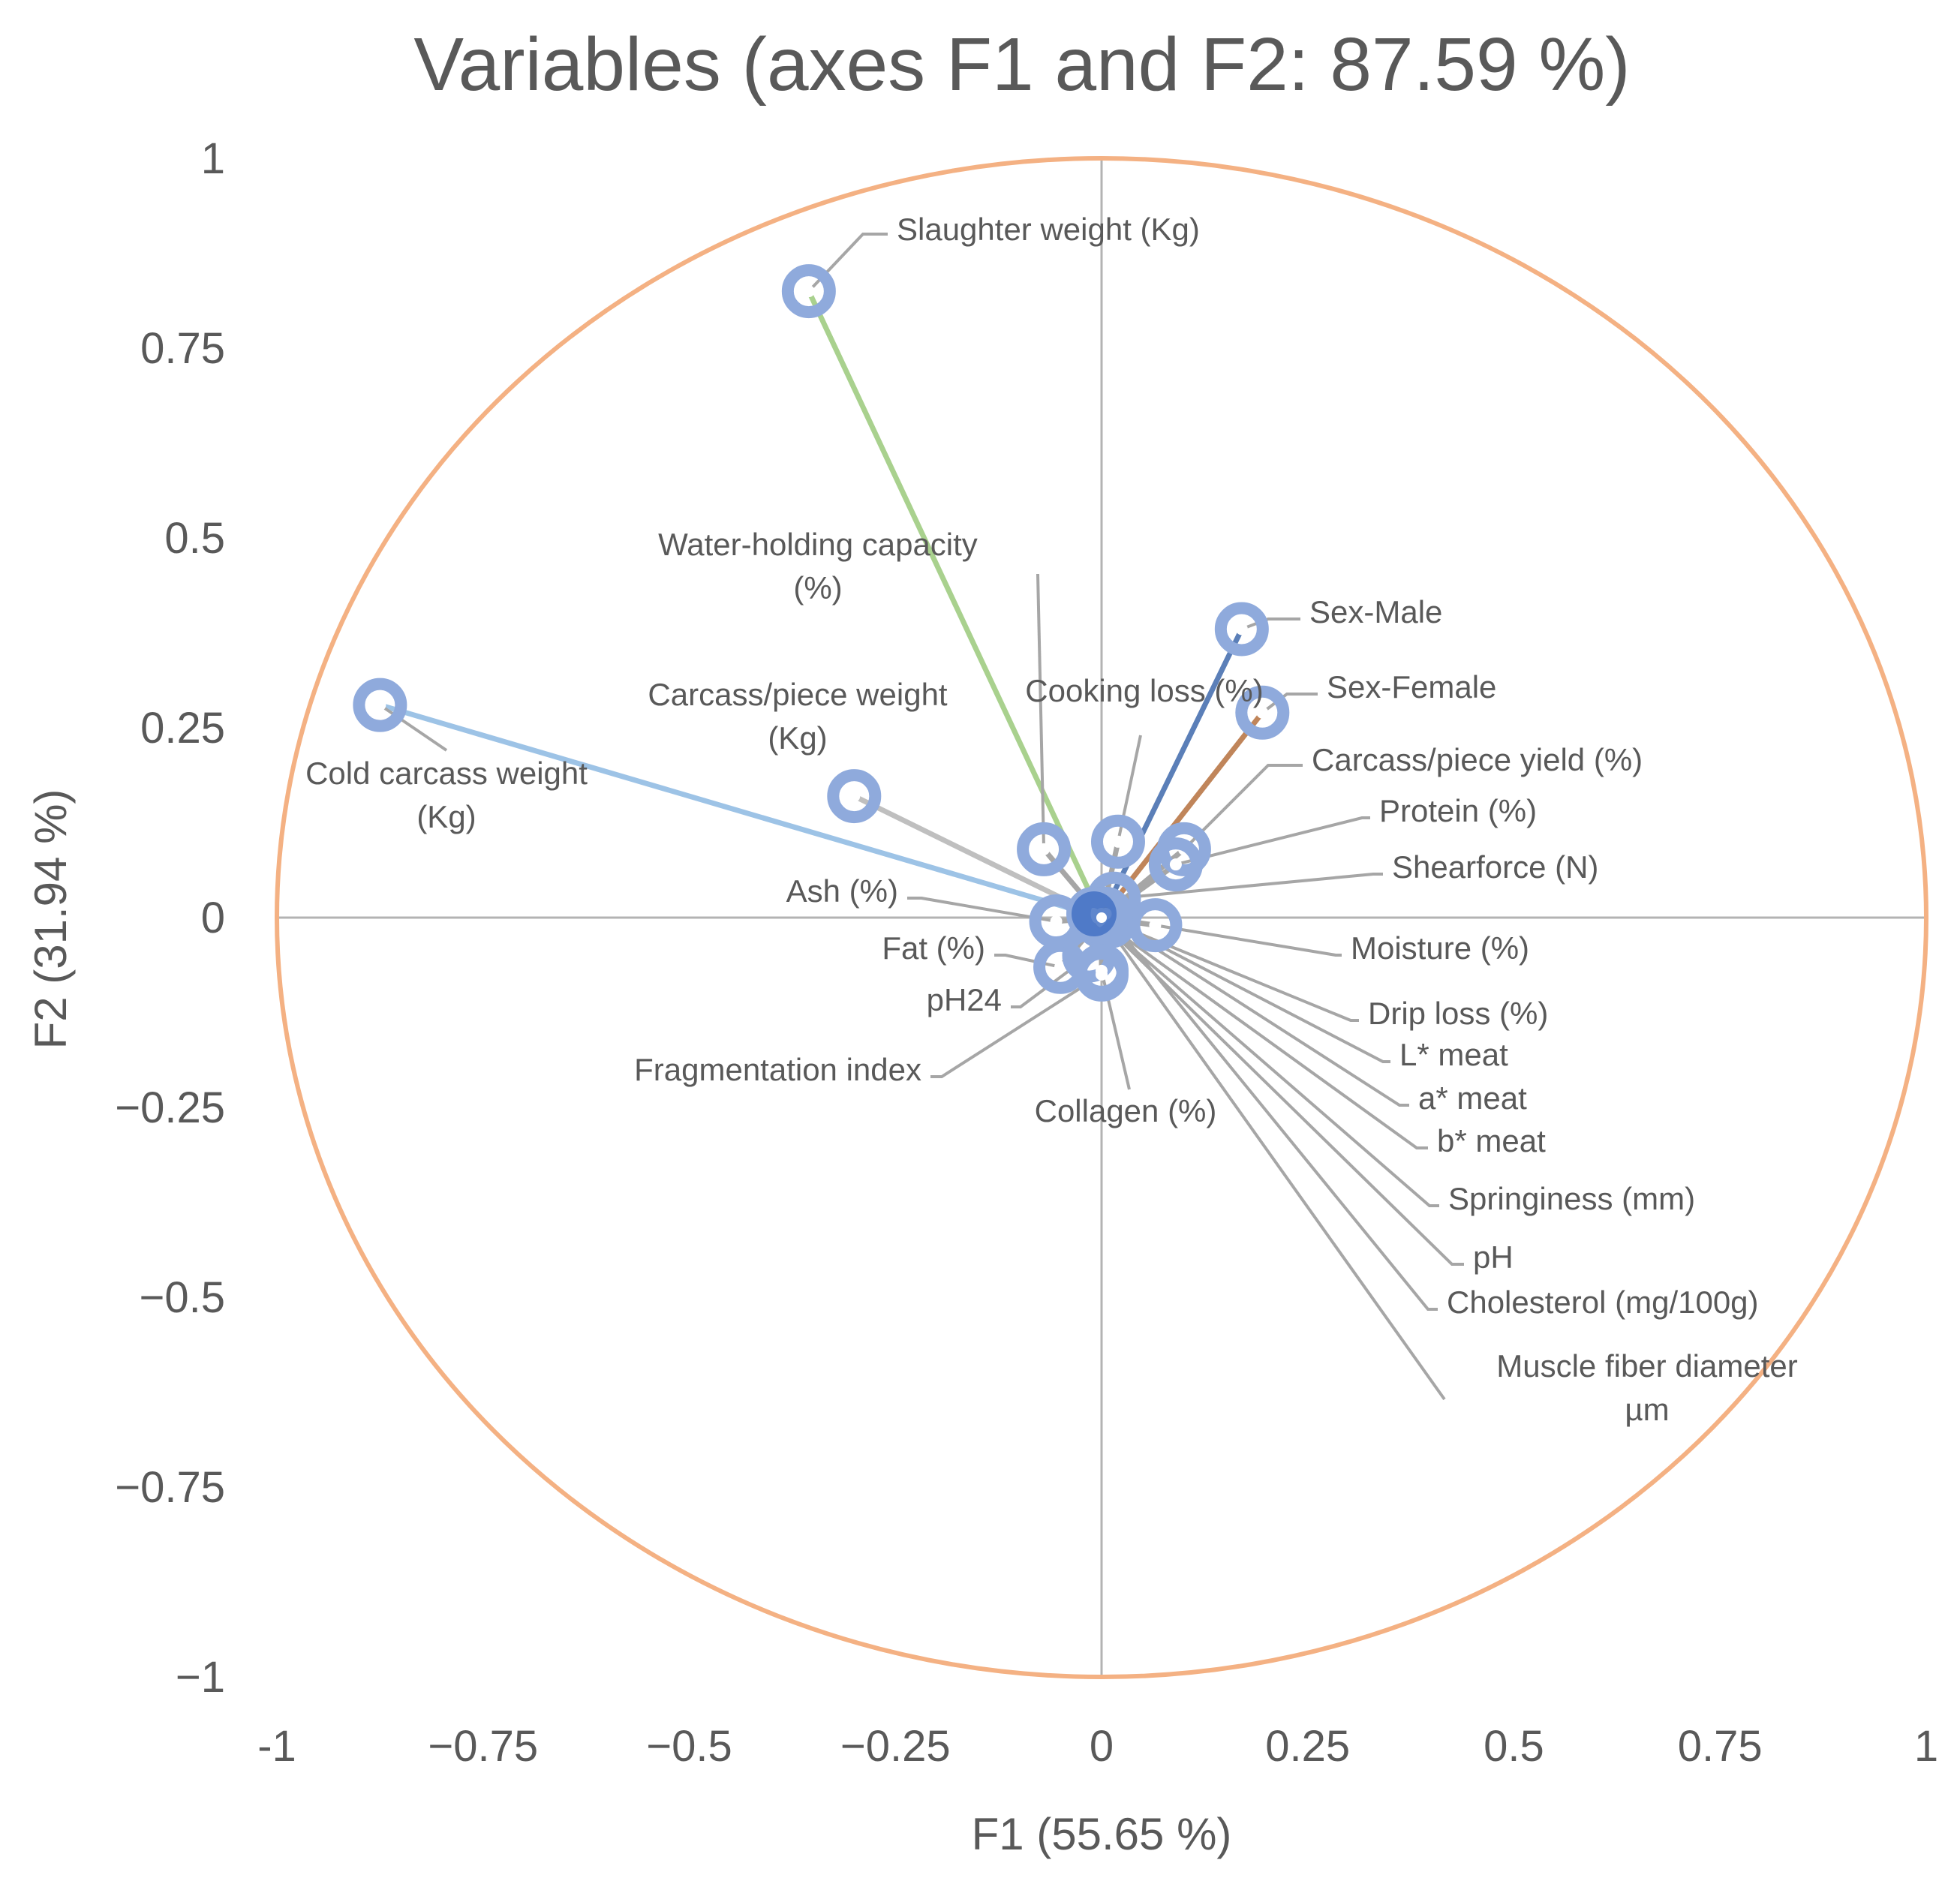  I want to click on point-slaughter-weight-kg, so click(808, 291).